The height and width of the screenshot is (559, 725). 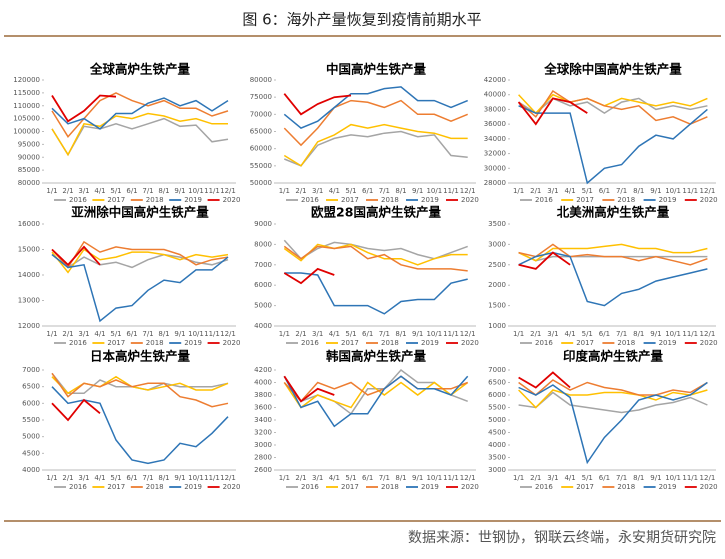 What do you see at coordinates (497, 395) in the screenshot?
I see `y-tick-label: 6000` at bounding box center [497, 395].